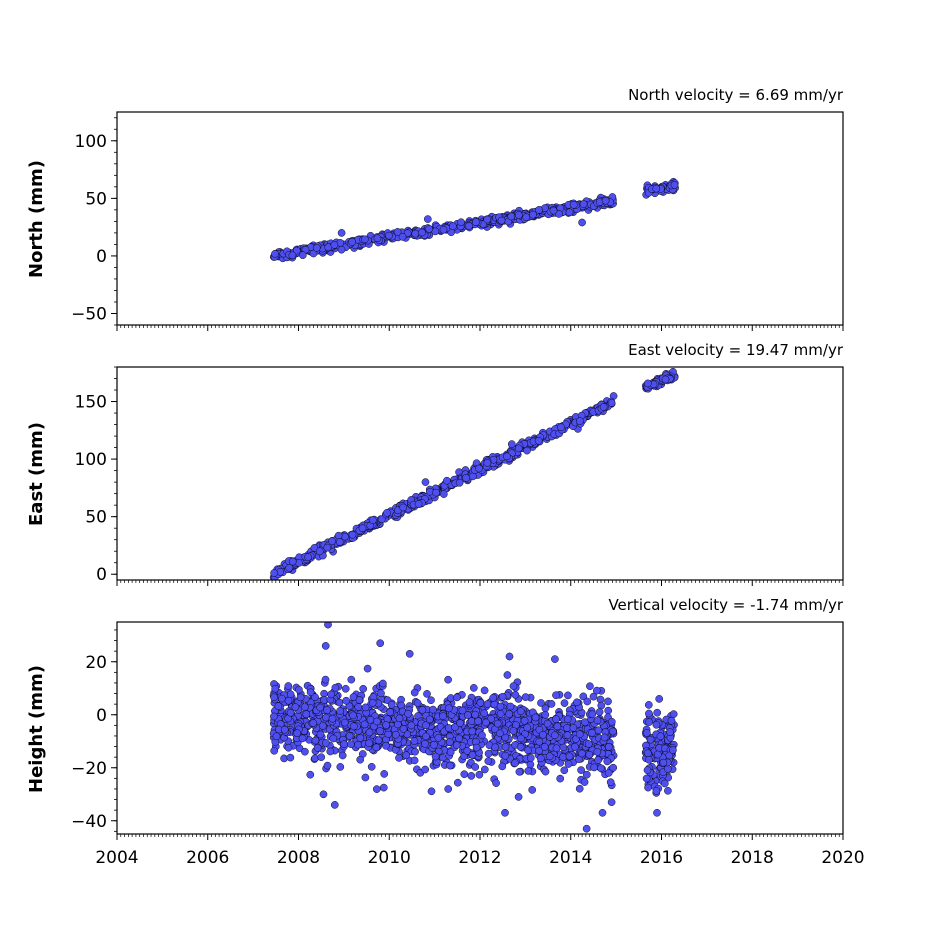 Image resolution: width=937 pixels, height=937 pixels. What do you see at coordinates (91, 460) in the screenshot?
I see `y-tick-label: 100` at bounding box center [91, 460].